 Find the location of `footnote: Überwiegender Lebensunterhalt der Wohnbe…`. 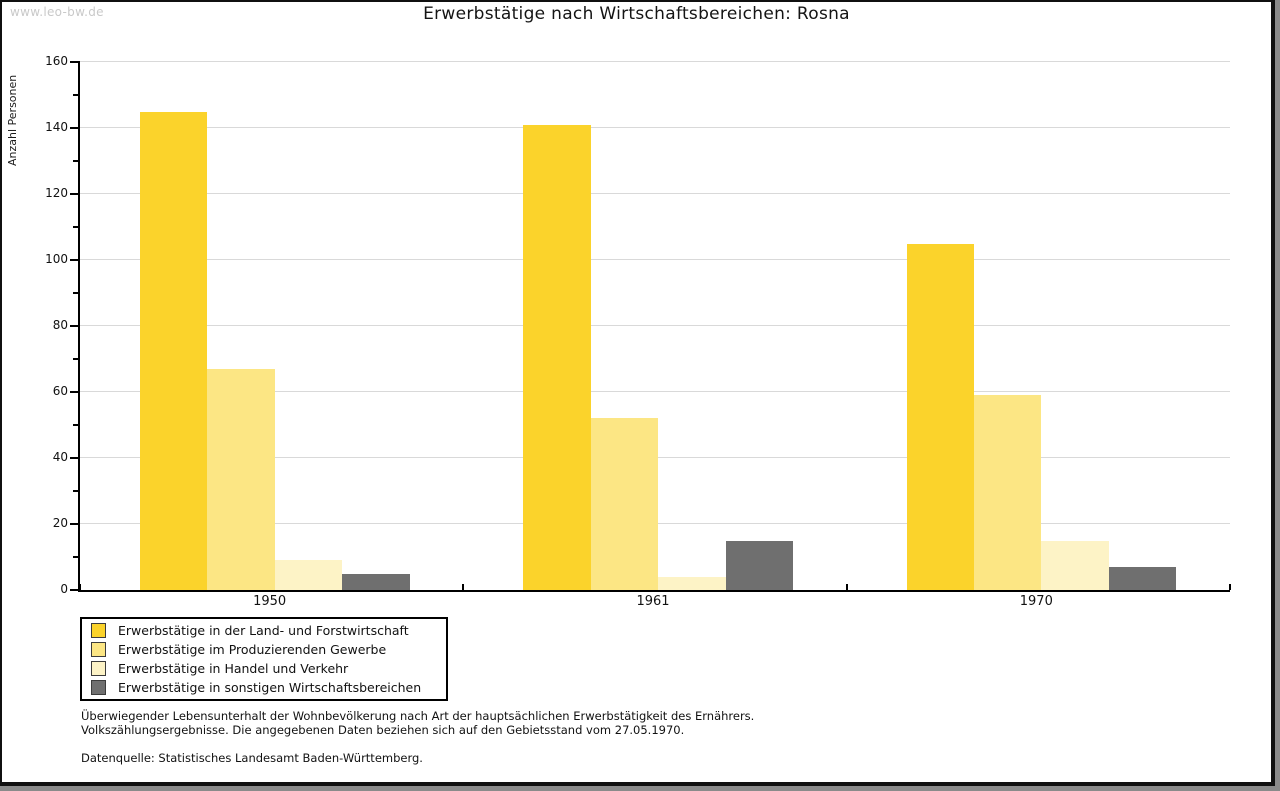

footnote: Überwiegender Lebensunterhalt der Wohnbe… is located at coordinates (417, 723).